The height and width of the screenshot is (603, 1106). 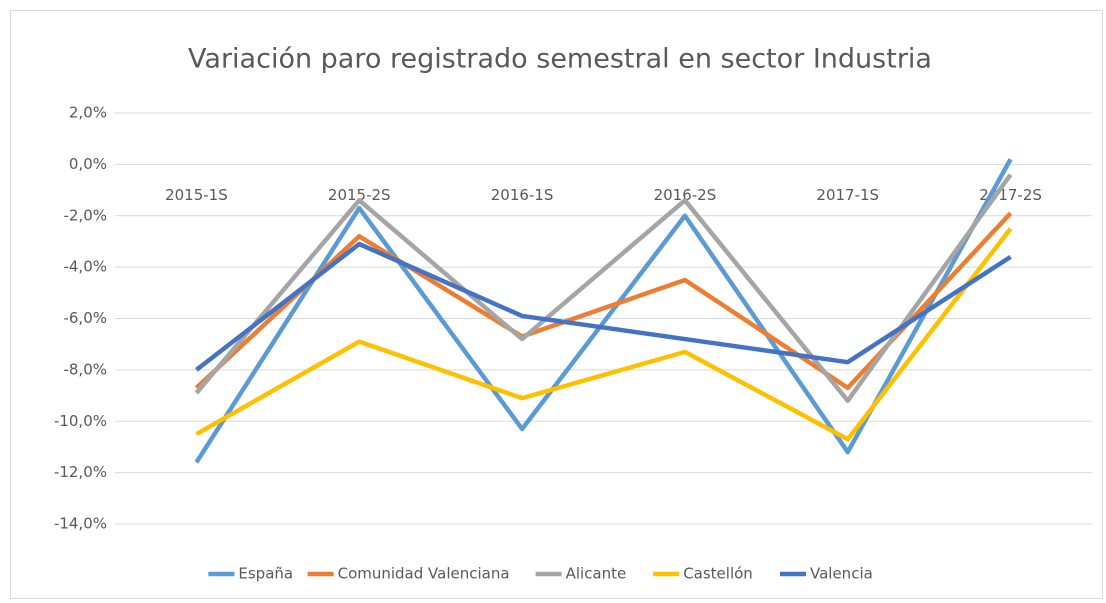 What do you see at coordinates (85, 318) in the screenshot?
I see `y-tick-label: -6,0%` at bounding box center [85, 318].